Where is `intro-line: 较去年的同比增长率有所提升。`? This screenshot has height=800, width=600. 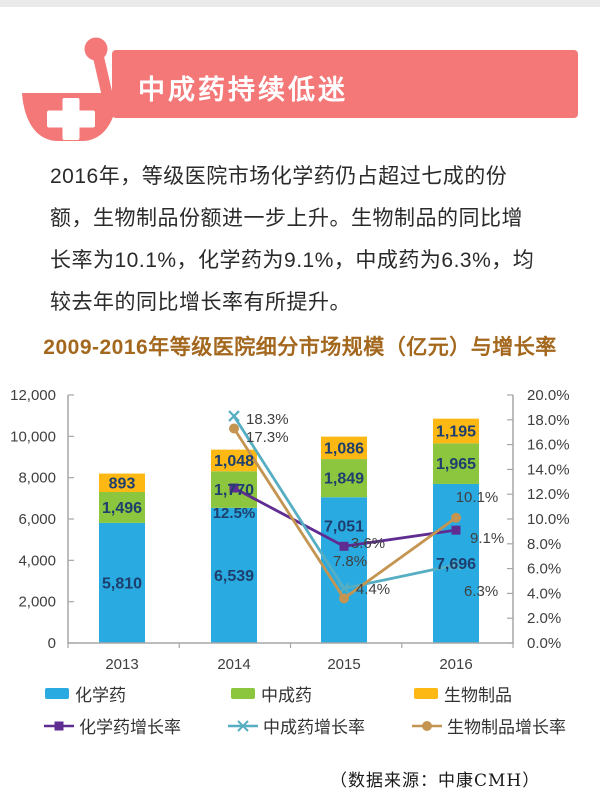 intro-line: 较去年的同比增长率有所提升。 is located at coordinates (200, 302).